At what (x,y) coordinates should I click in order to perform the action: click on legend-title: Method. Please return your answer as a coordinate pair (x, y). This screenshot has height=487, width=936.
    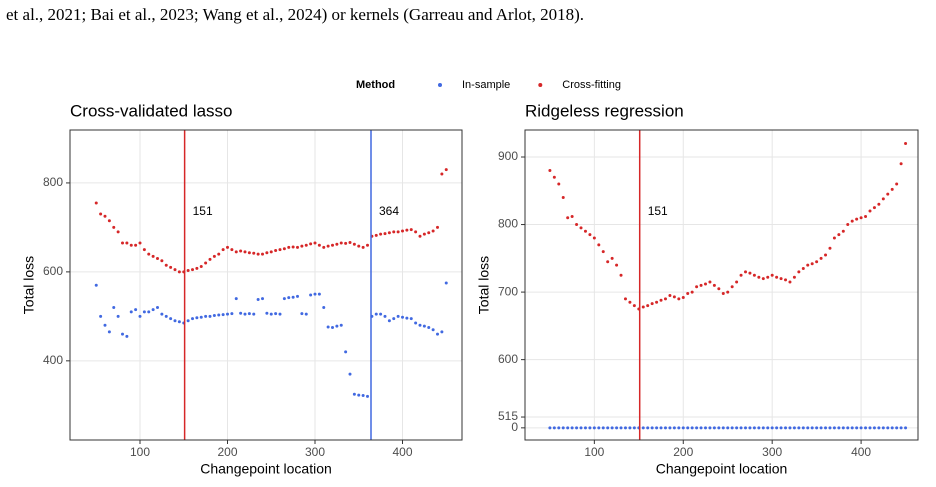
    Looking at the image, I should click on (375, 85).